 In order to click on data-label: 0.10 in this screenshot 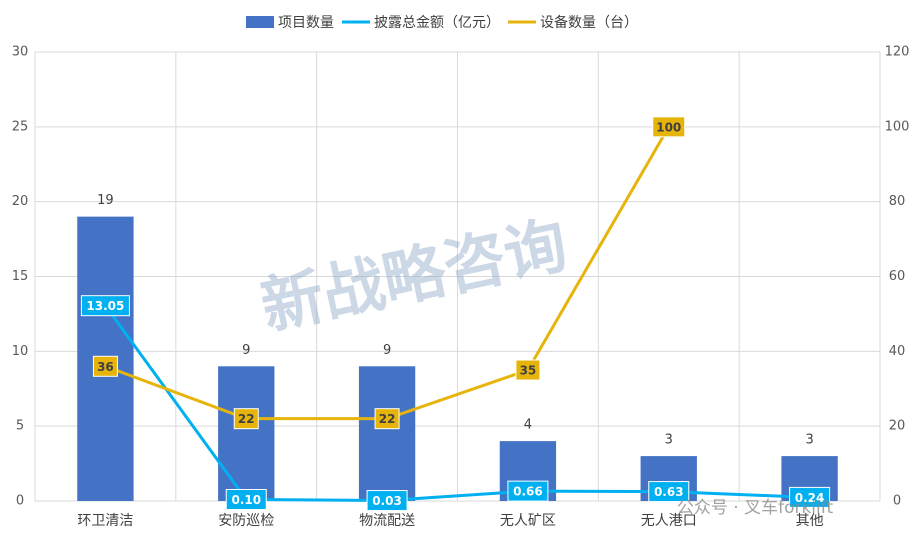, I will do `click(246, 500)`.